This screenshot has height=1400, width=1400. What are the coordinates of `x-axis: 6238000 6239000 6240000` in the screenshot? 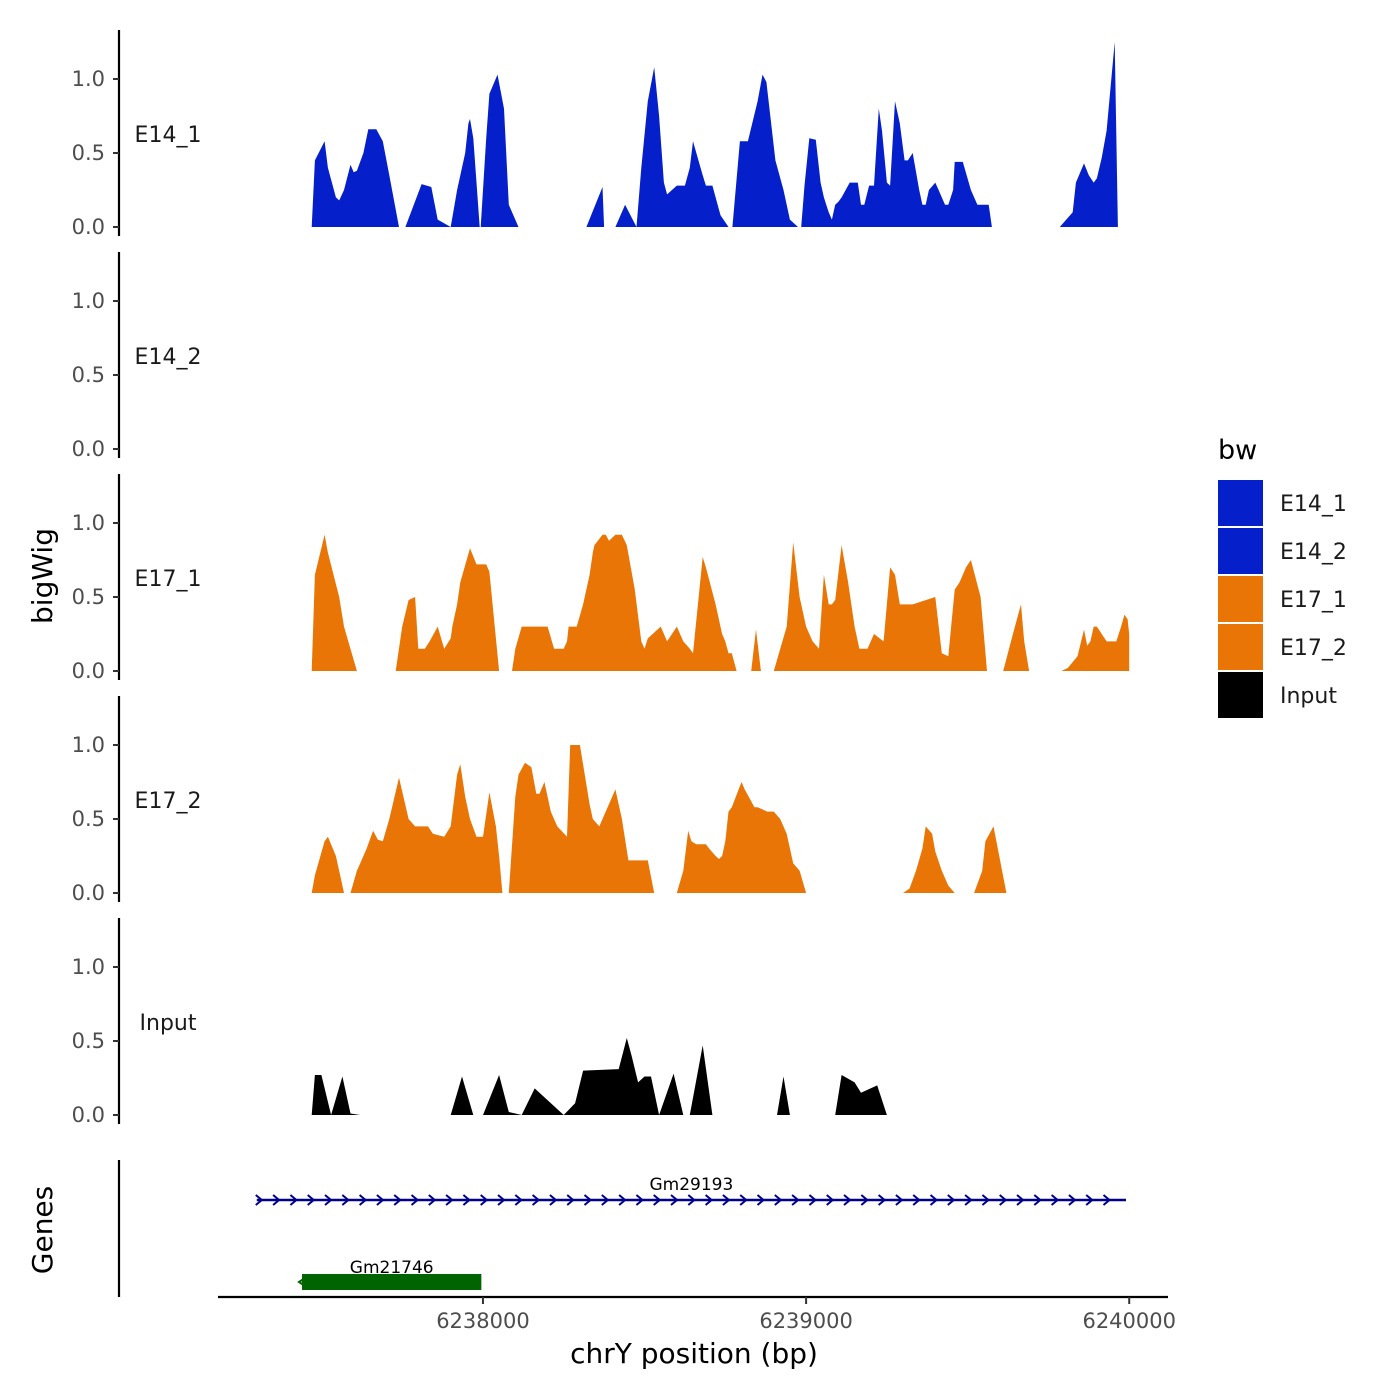 It's located at (697, 1314).